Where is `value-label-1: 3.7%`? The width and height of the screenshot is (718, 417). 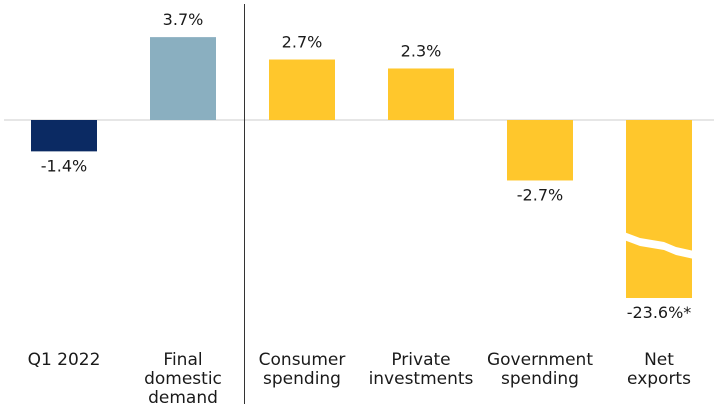
value-label-1: 3.7% is located at coordinates (183, 19).